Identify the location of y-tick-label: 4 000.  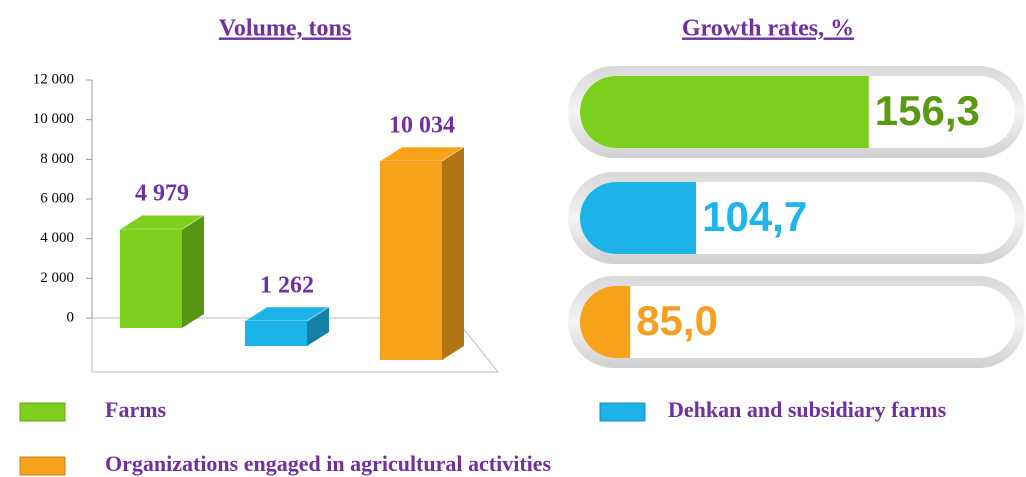
(57, 238).